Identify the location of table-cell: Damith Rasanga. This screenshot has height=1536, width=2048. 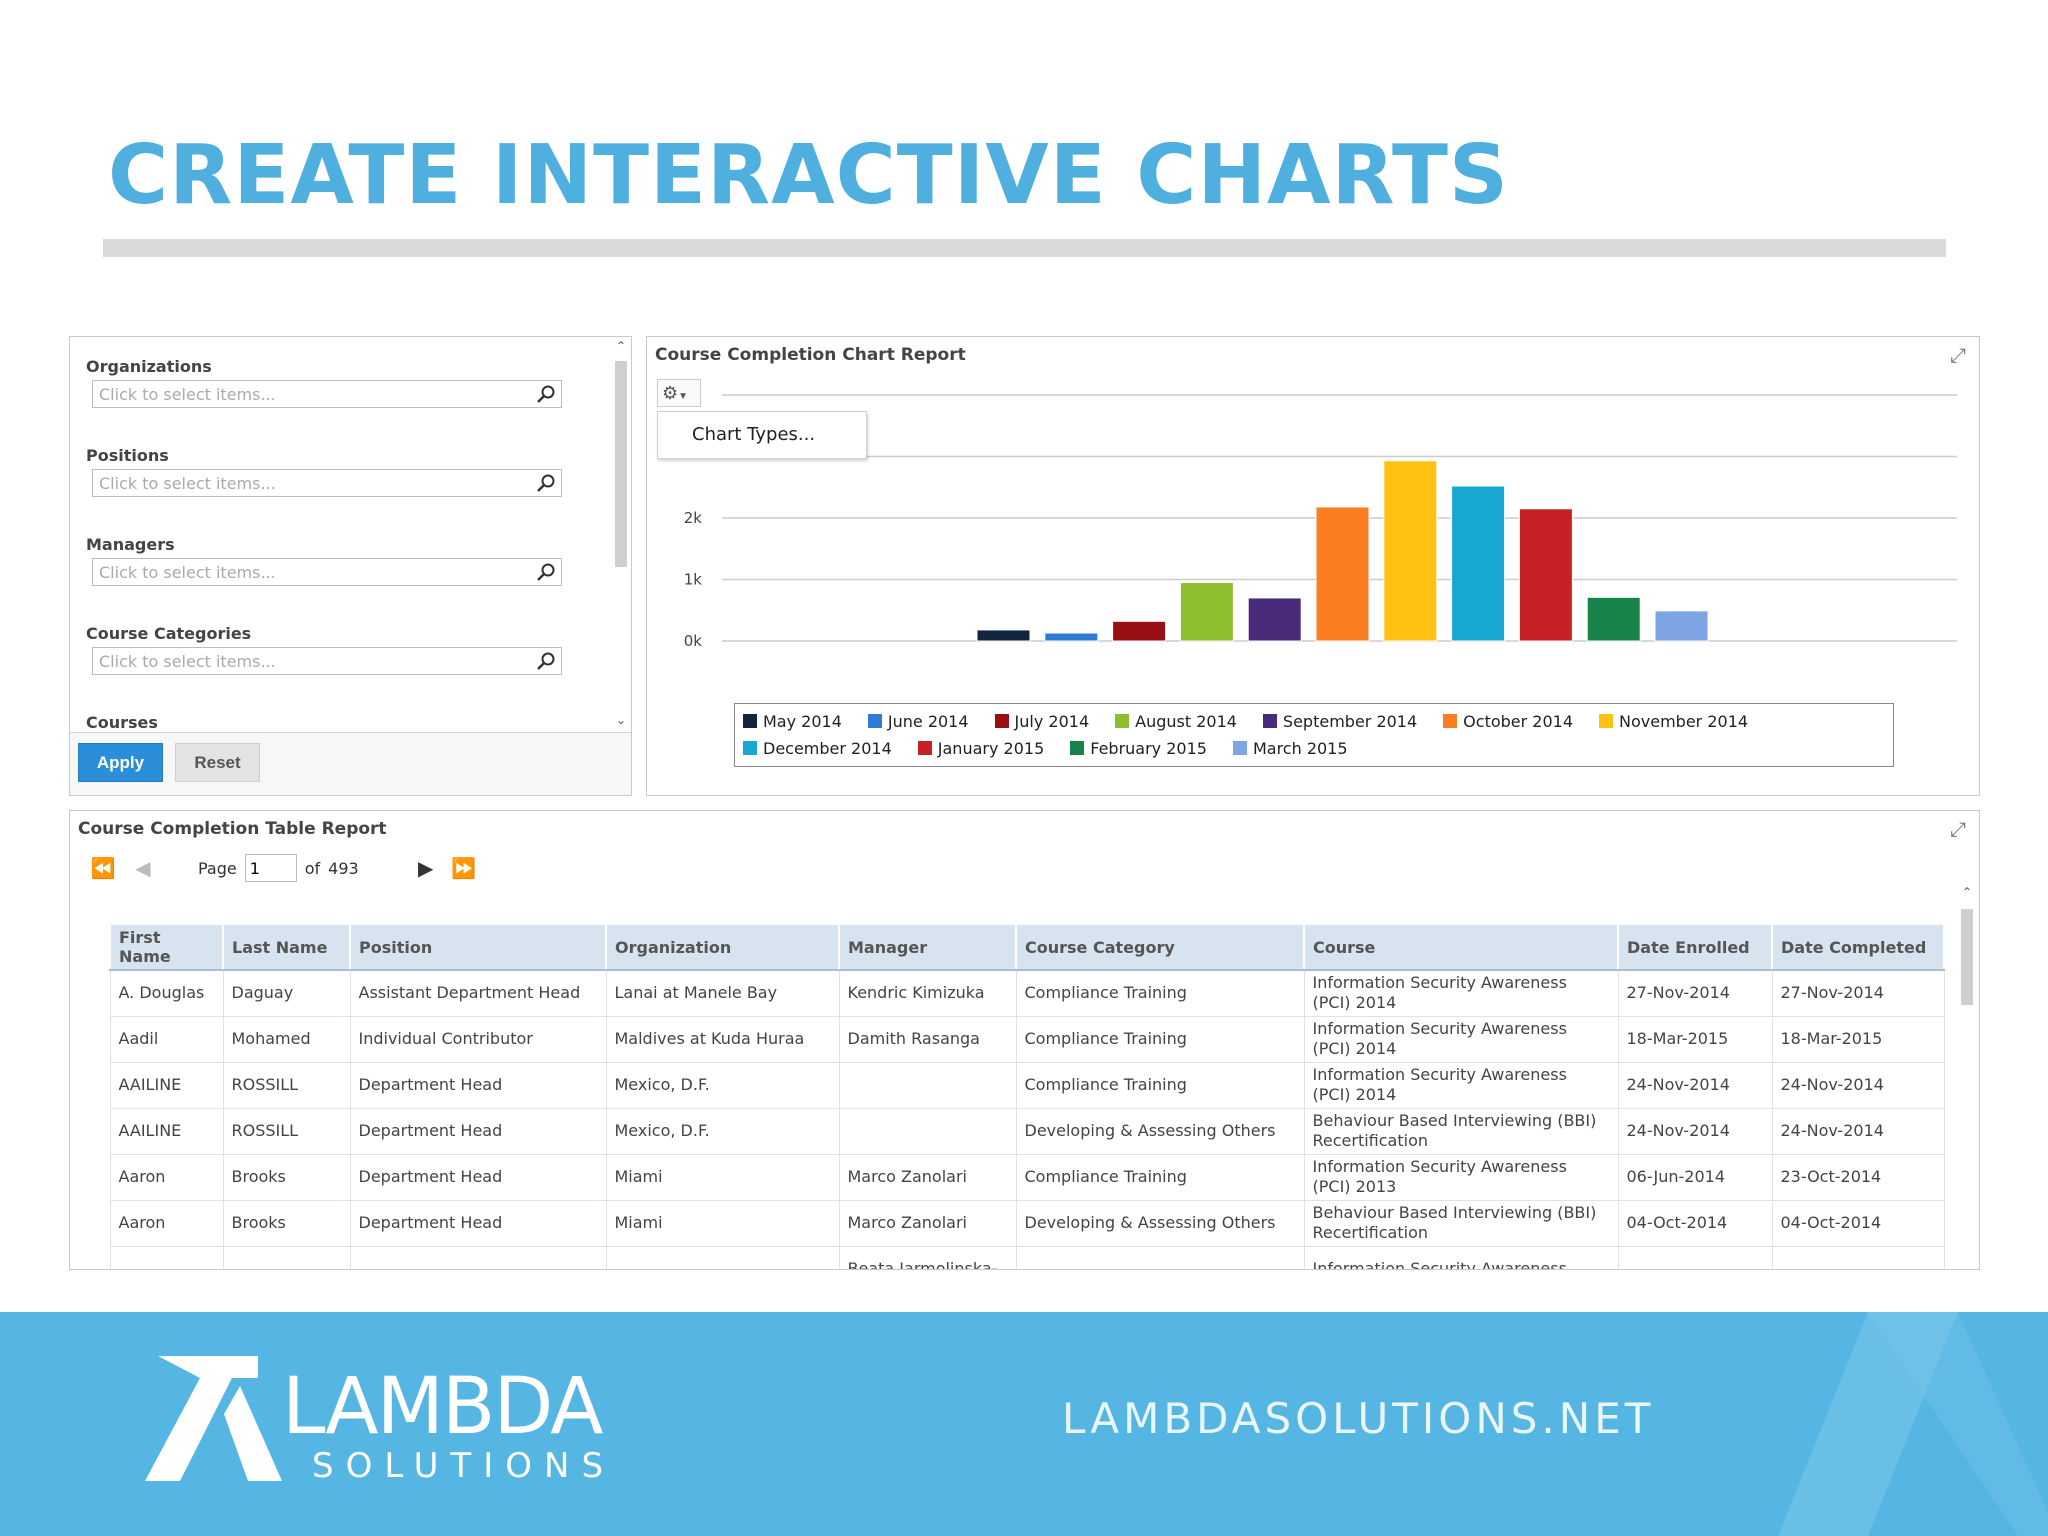
(927, 1039).